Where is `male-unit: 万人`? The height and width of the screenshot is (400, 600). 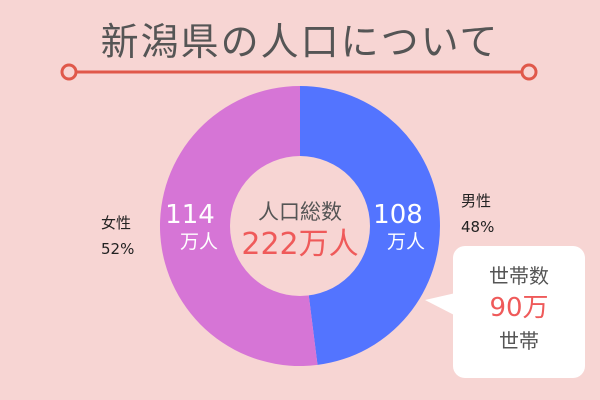
male-unit: 万人 is located at coordinates (405, 242).